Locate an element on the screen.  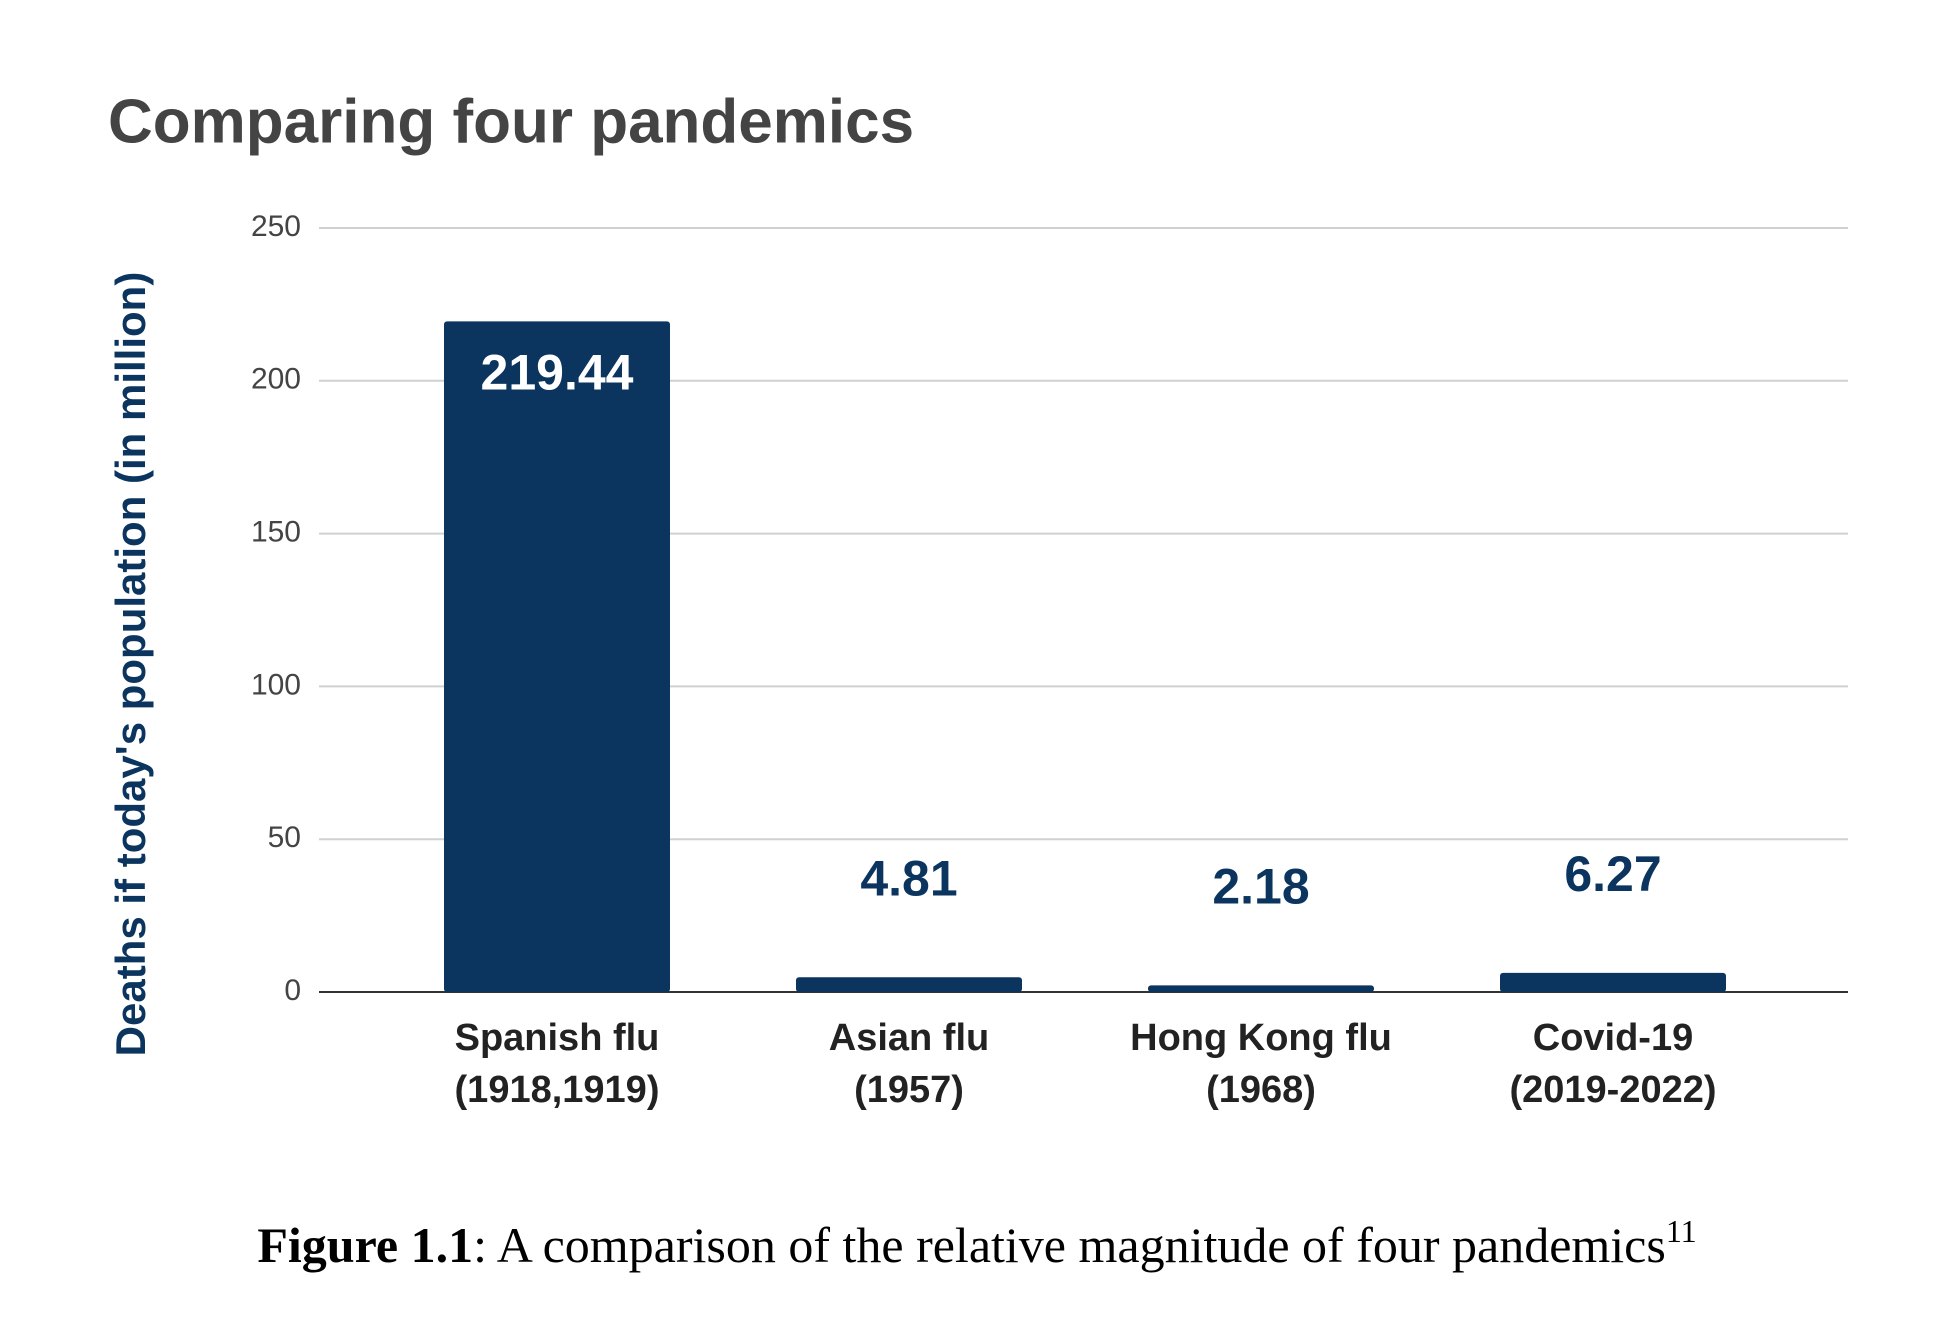
chart-title: Comparing four pandemics is located at coordinates (511, 121).